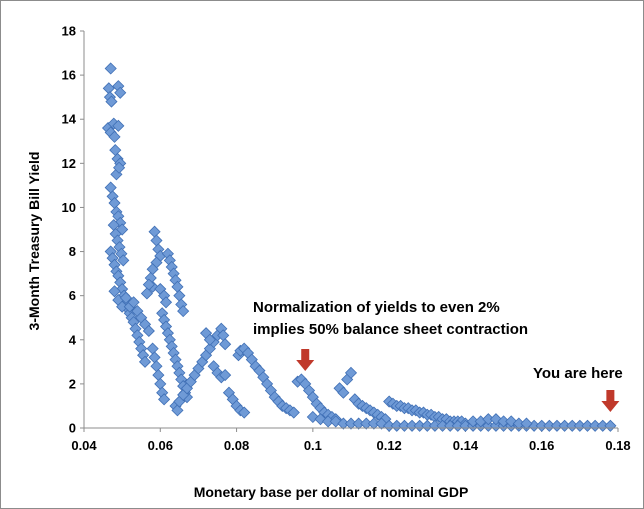  What do you see at coordinates (84, 445) in the screenshot?
I see `x-tick-label: 0.04` at bounding box center [84, 445].